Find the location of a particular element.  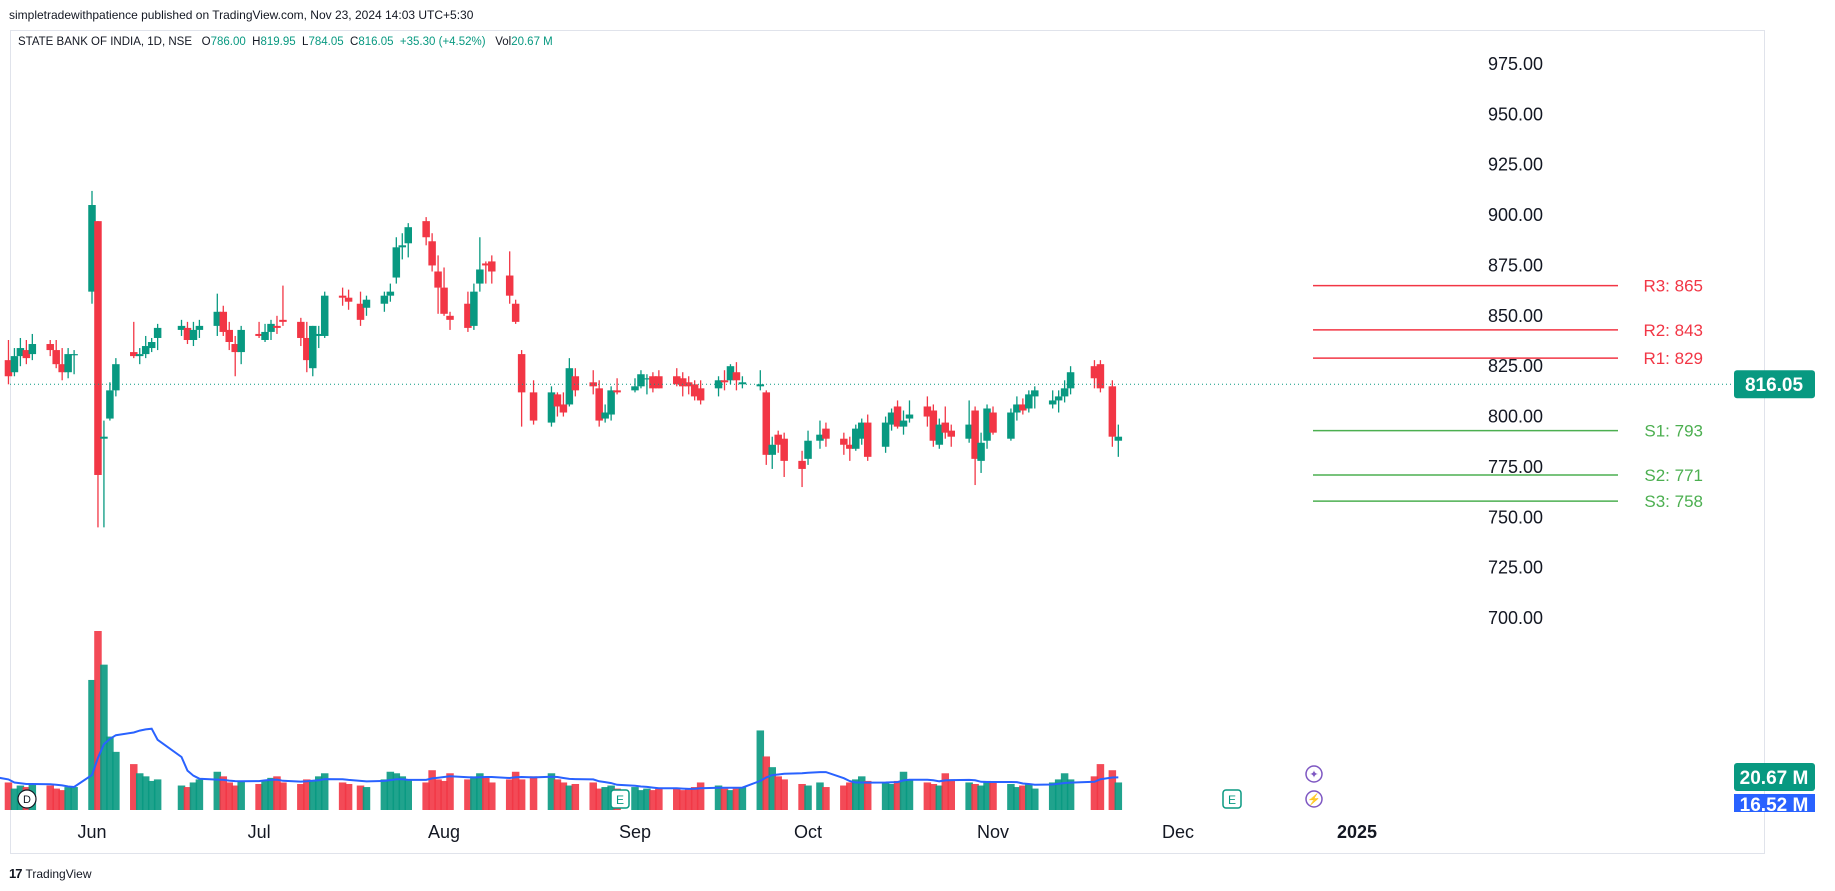

price-axis-tick: 925.00 is located at coordinates (1515, 165).